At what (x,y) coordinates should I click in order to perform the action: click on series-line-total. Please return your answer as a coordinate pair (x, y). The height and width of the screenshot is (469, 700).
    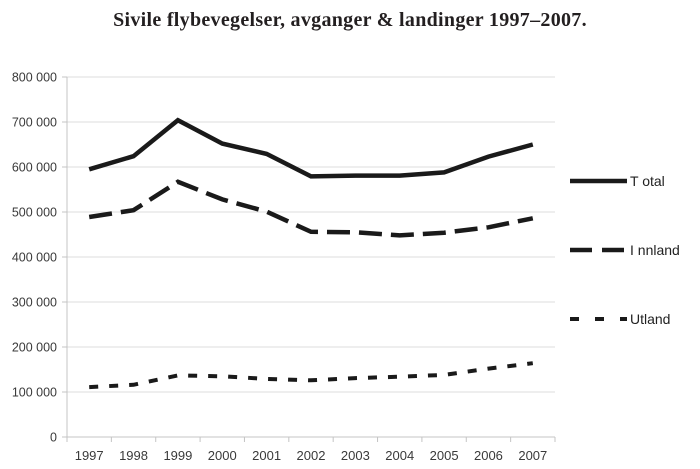
    Looking at the image, I should click on (311, 148).